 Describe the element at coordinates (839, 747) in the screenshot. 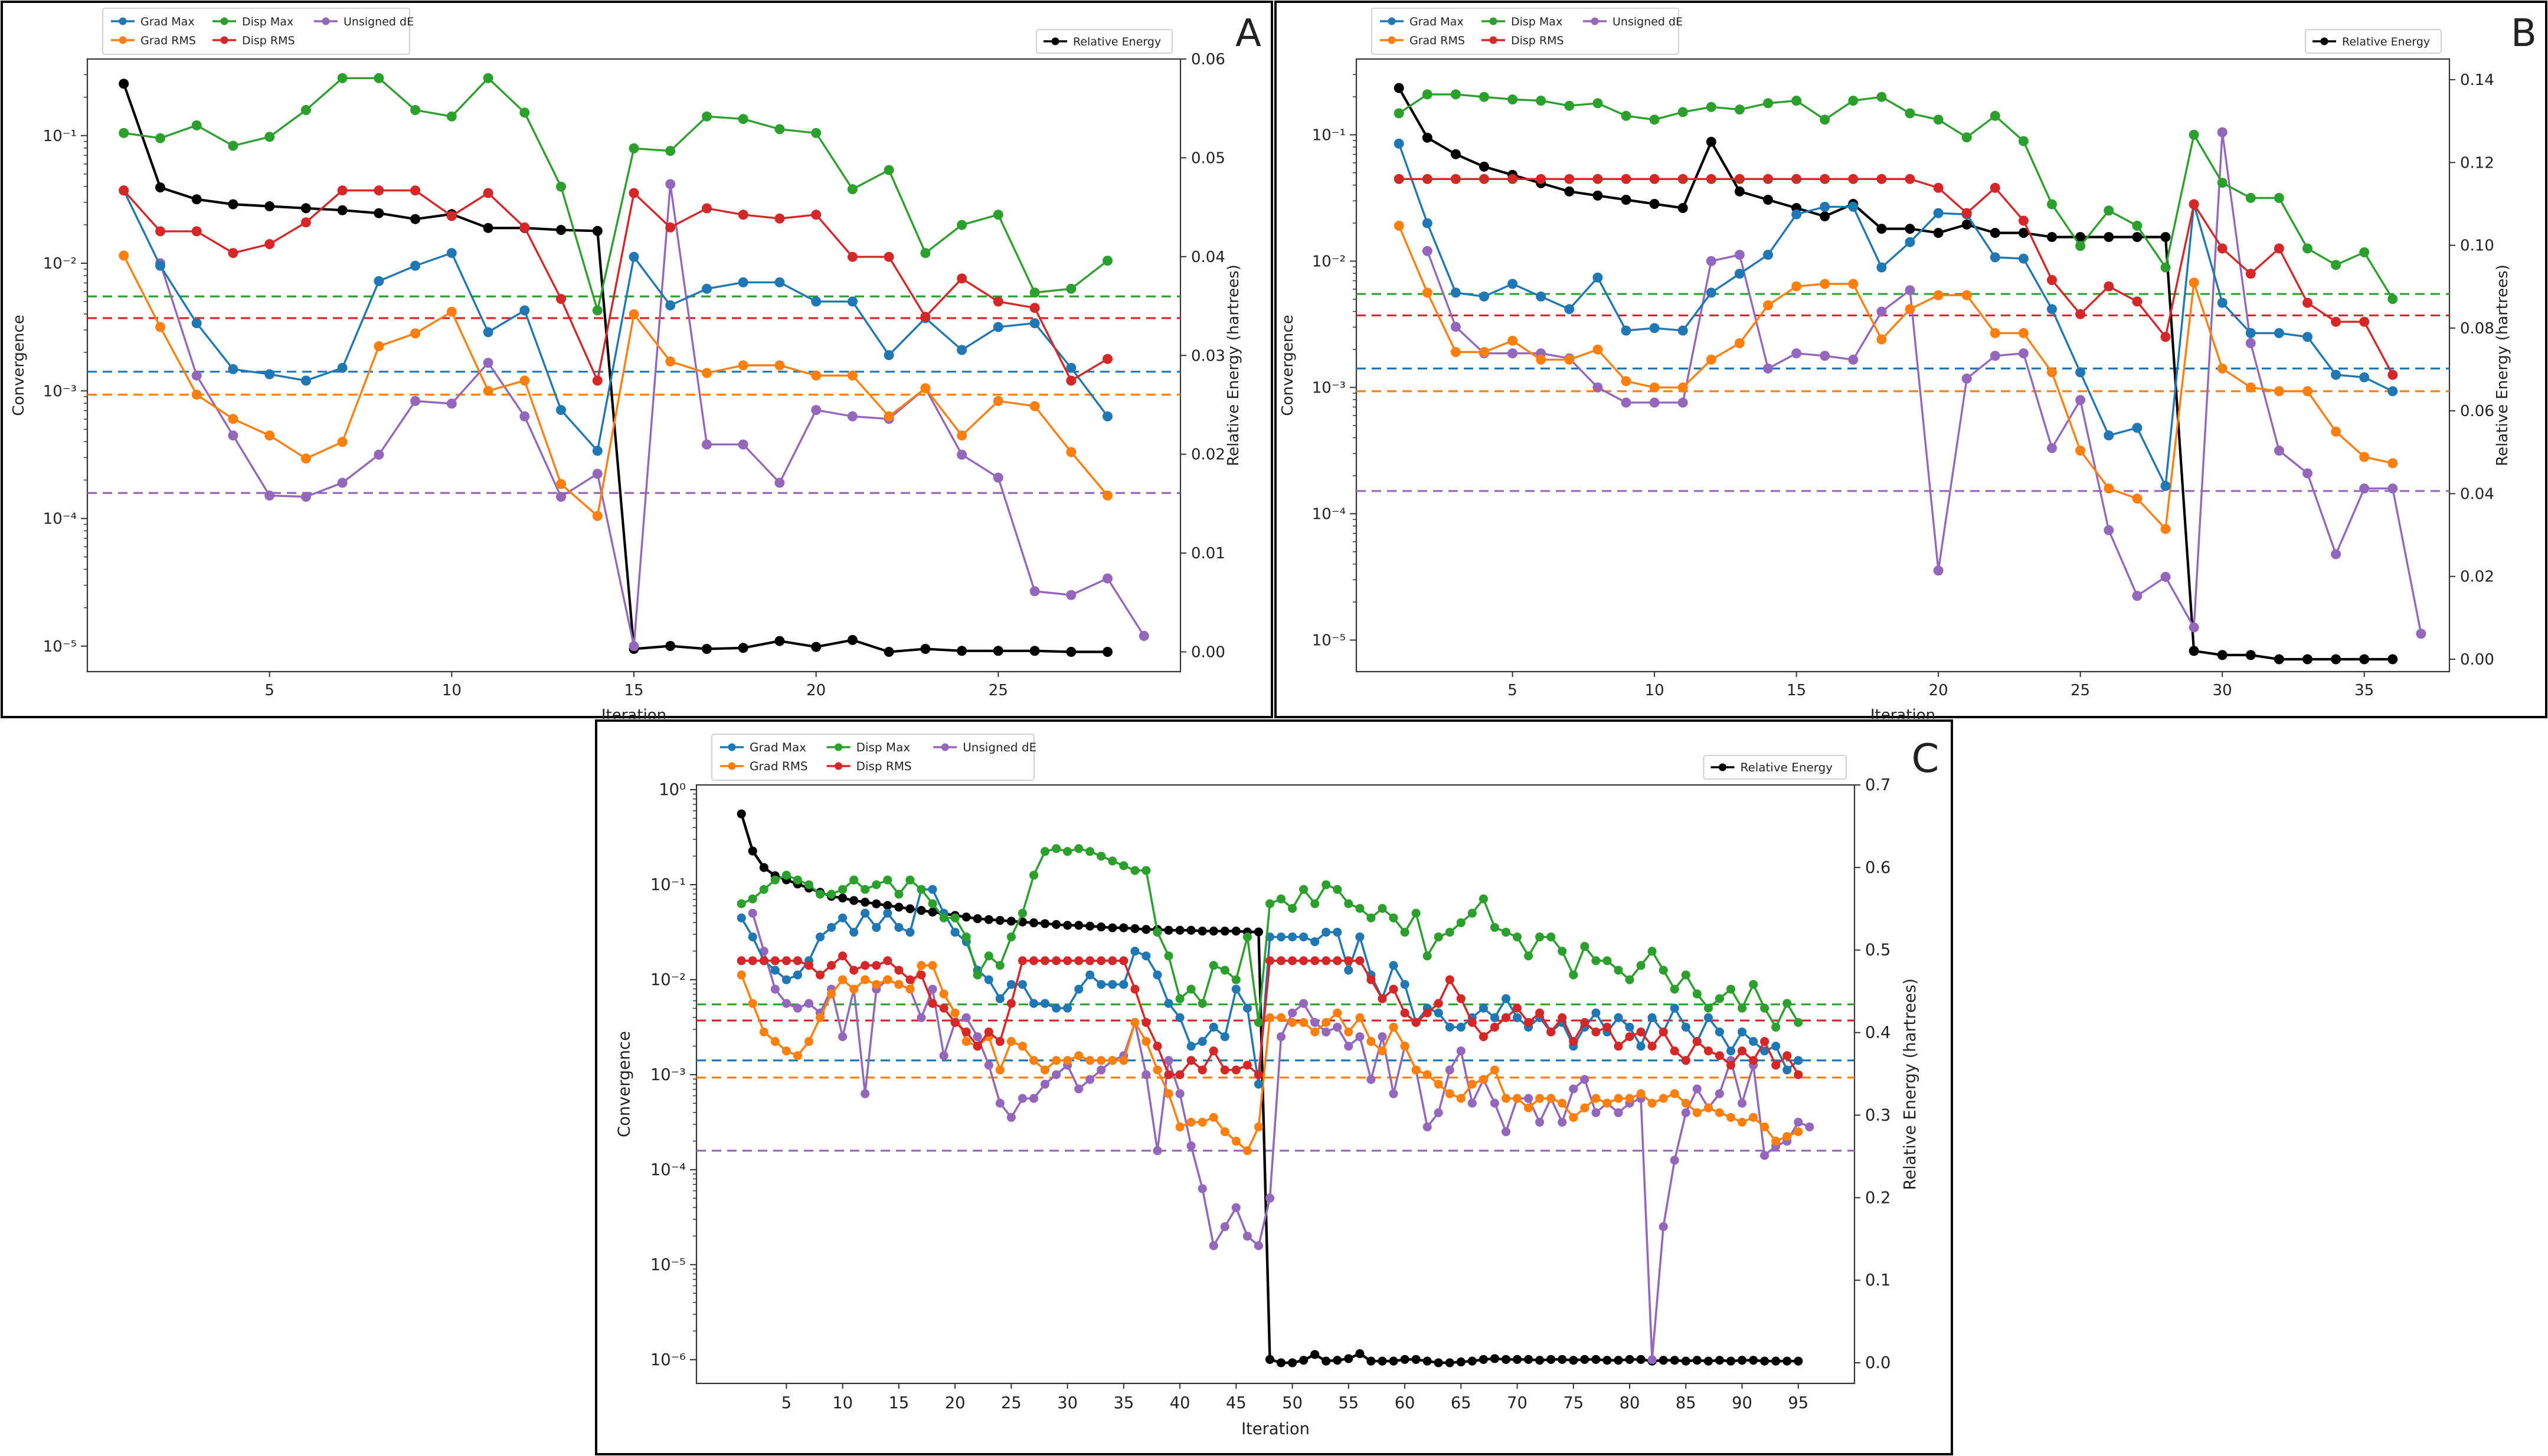

I see `legend-marker-disp-max` at that location.